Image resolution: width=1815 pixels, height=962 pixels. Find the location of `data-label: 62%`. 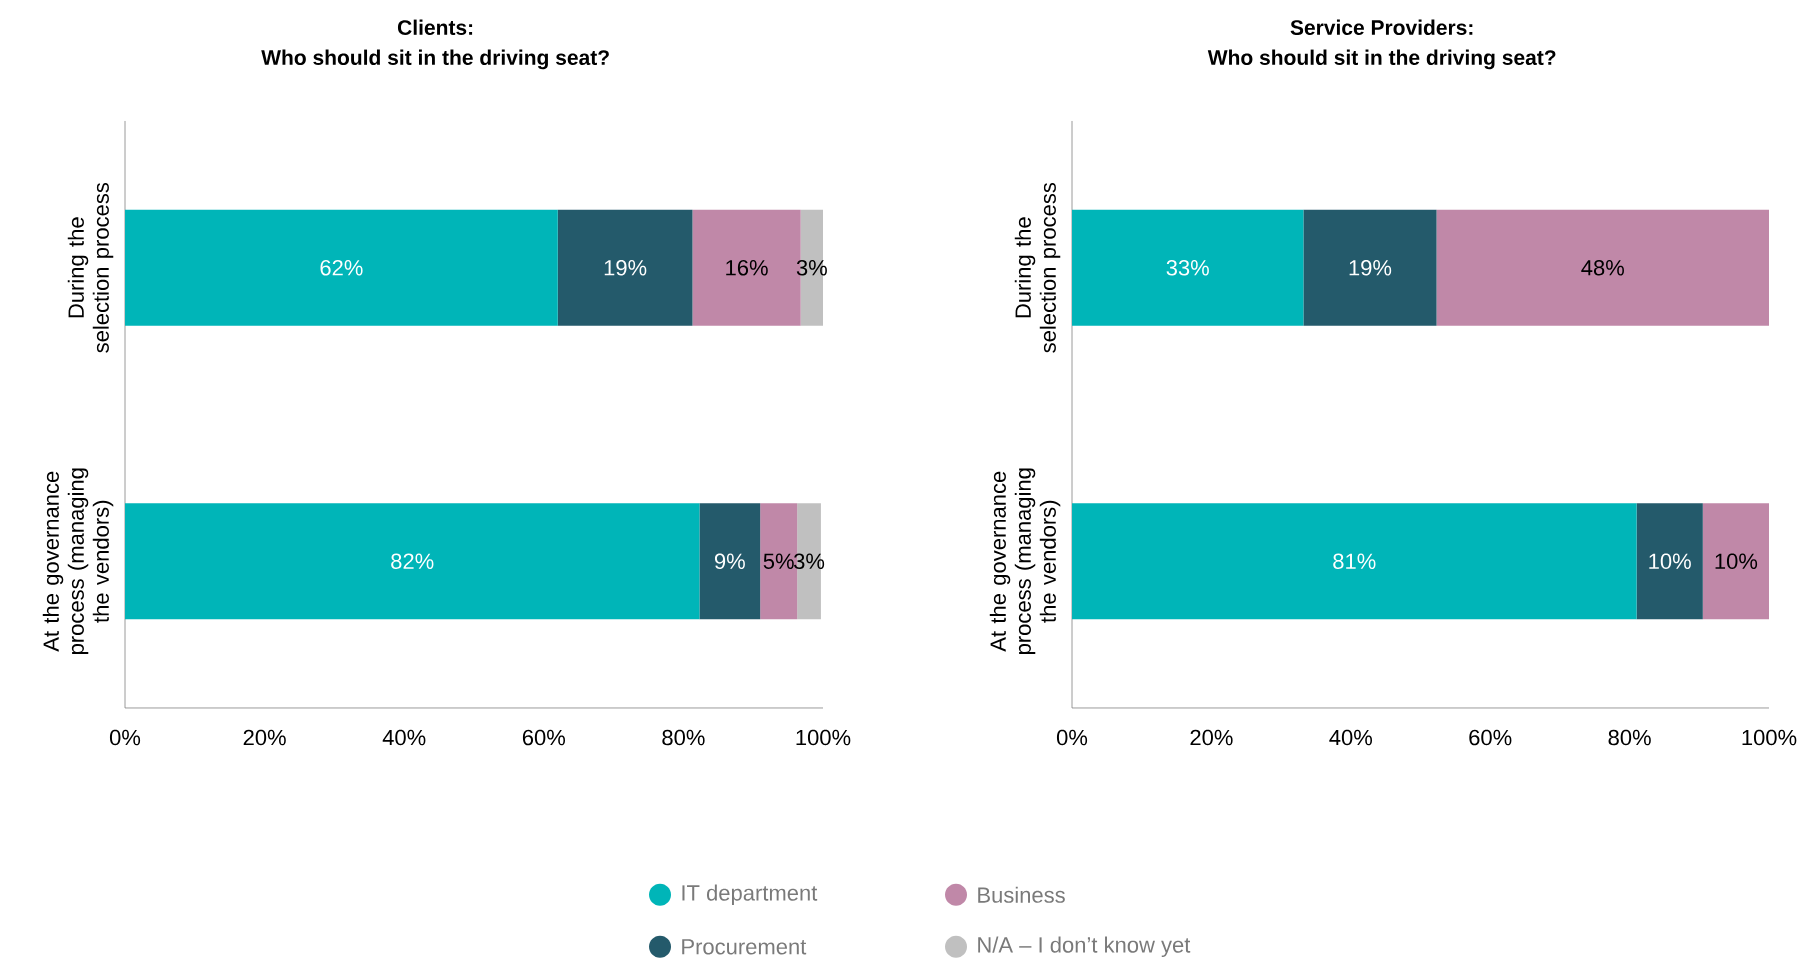

data-label: 62% is located at coordinates (341, 267).